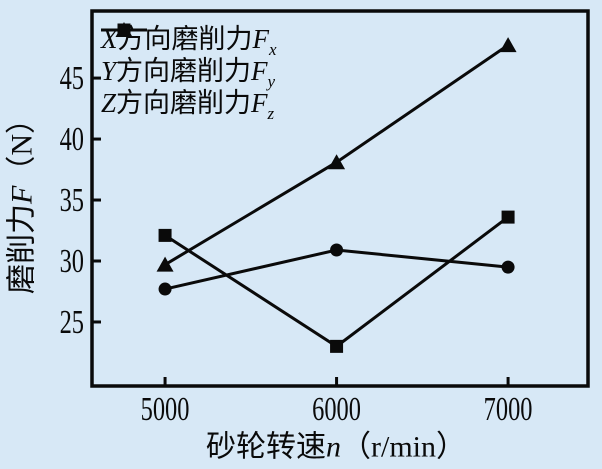 The image size is (602, 469). What do you see at coordinates (271, 82) in the screenshot?
I see `legend-subscript: y` at bounding box center [271, 82].